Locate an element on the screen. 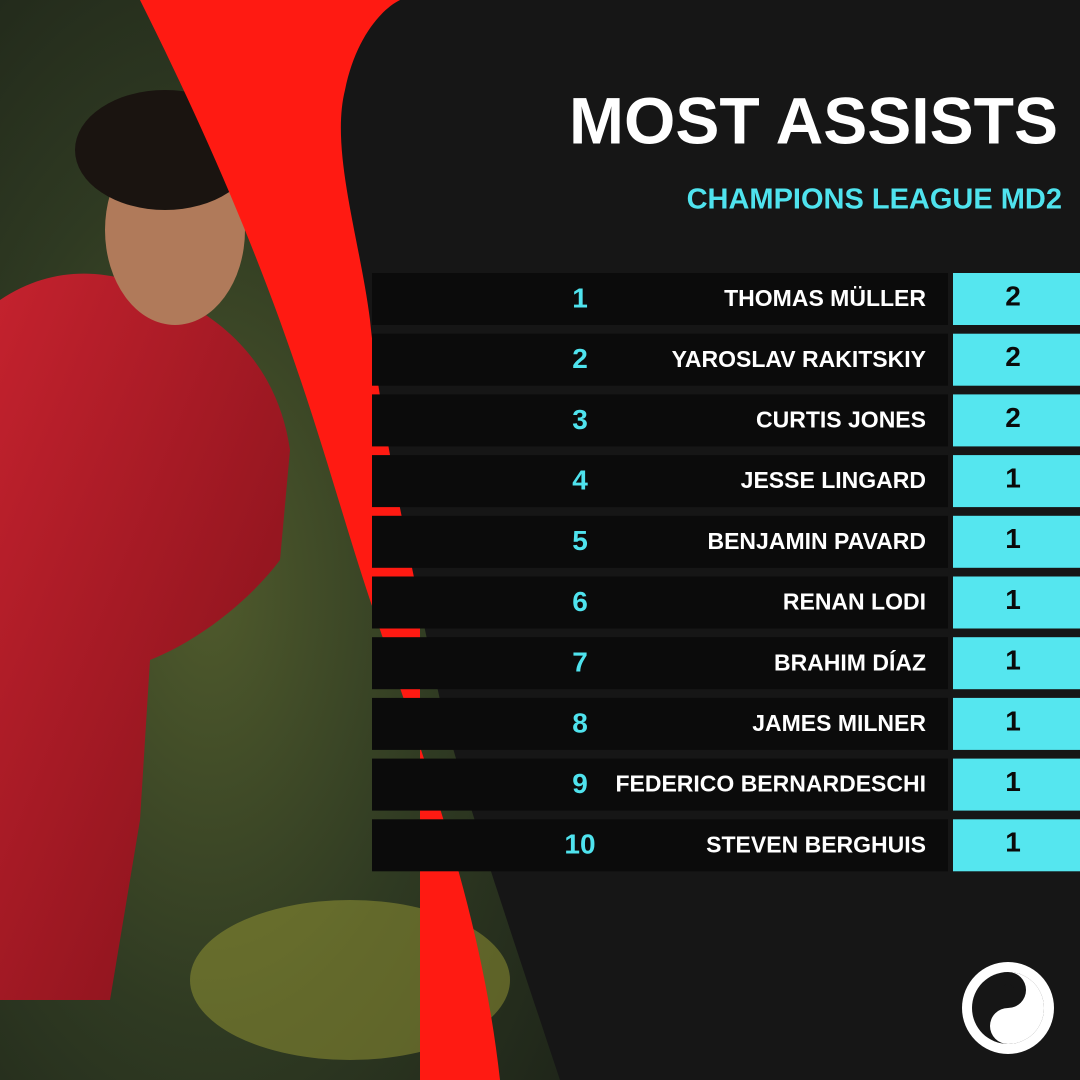 The height and width of the screenshot is (1080, 1080). subtitle: CHAMPIONS LEAGUE MD2 is located at coordinates (874, 200).